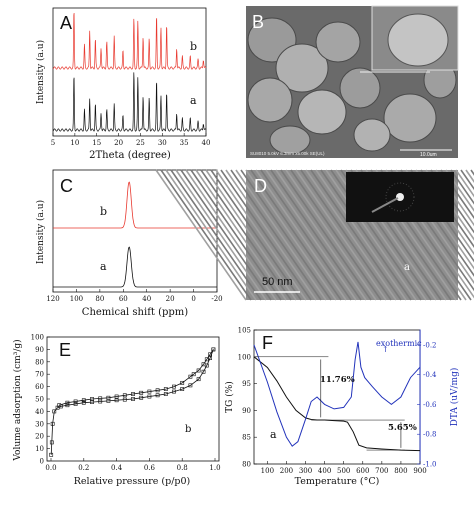  Describe the element at coordinates (39, 449) in the screenshot. I see `y-tick-label: 10` at that location.